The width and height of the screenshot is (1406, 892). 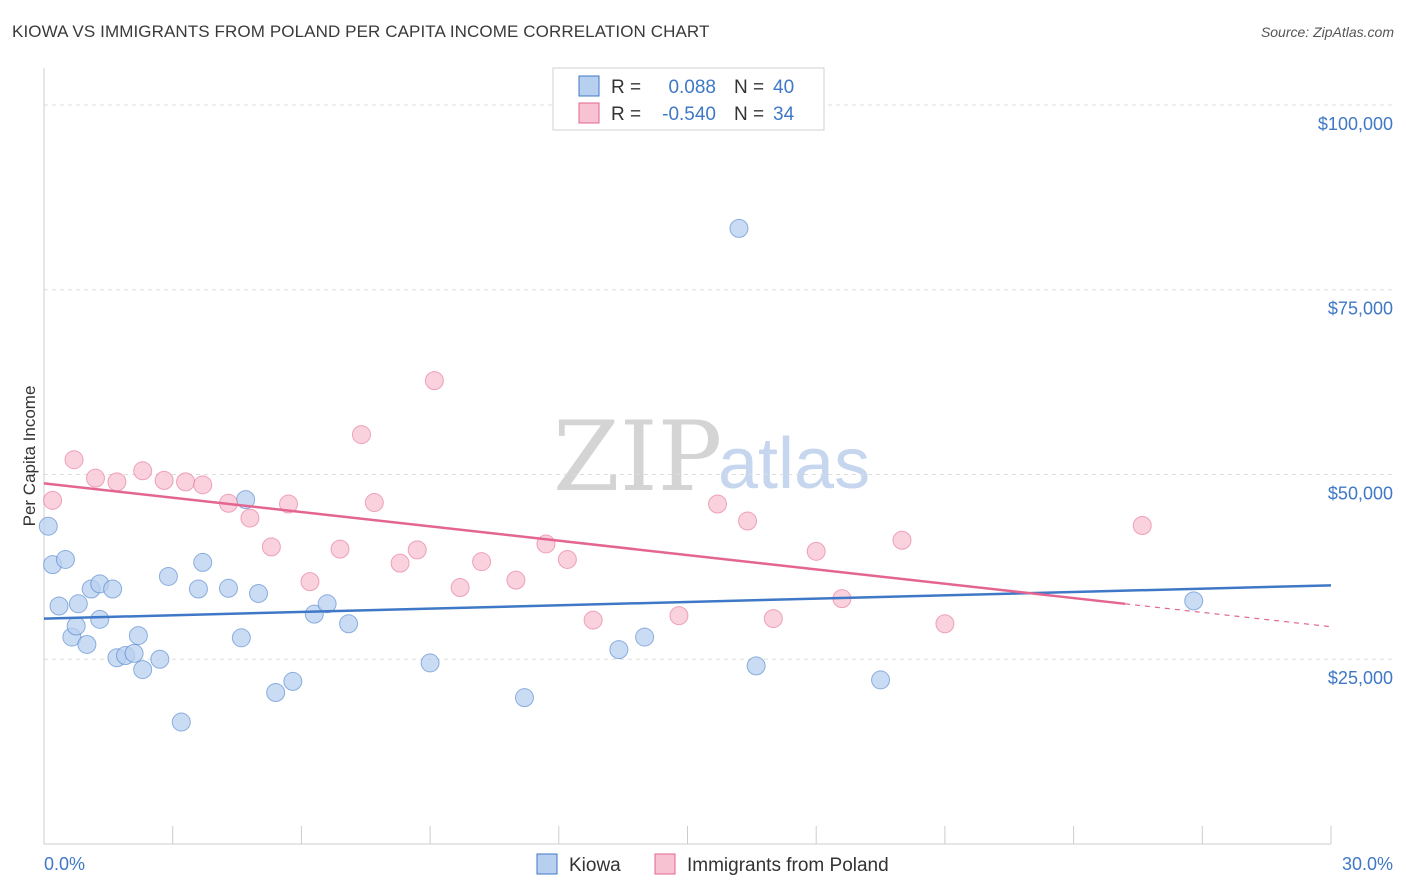 I want to click on legend-swatch-poland, so click(x=665, y=864).